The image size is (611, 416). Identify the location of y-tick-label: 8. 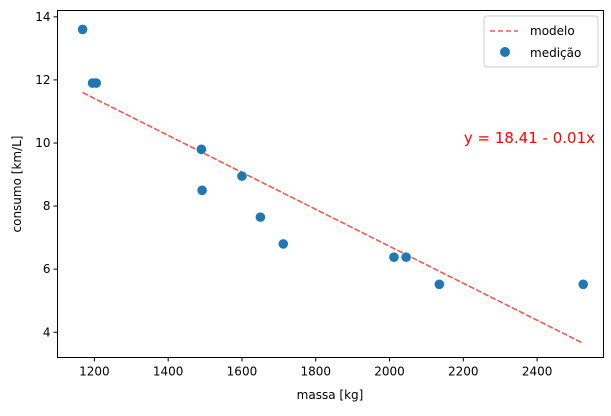
(47, 206).